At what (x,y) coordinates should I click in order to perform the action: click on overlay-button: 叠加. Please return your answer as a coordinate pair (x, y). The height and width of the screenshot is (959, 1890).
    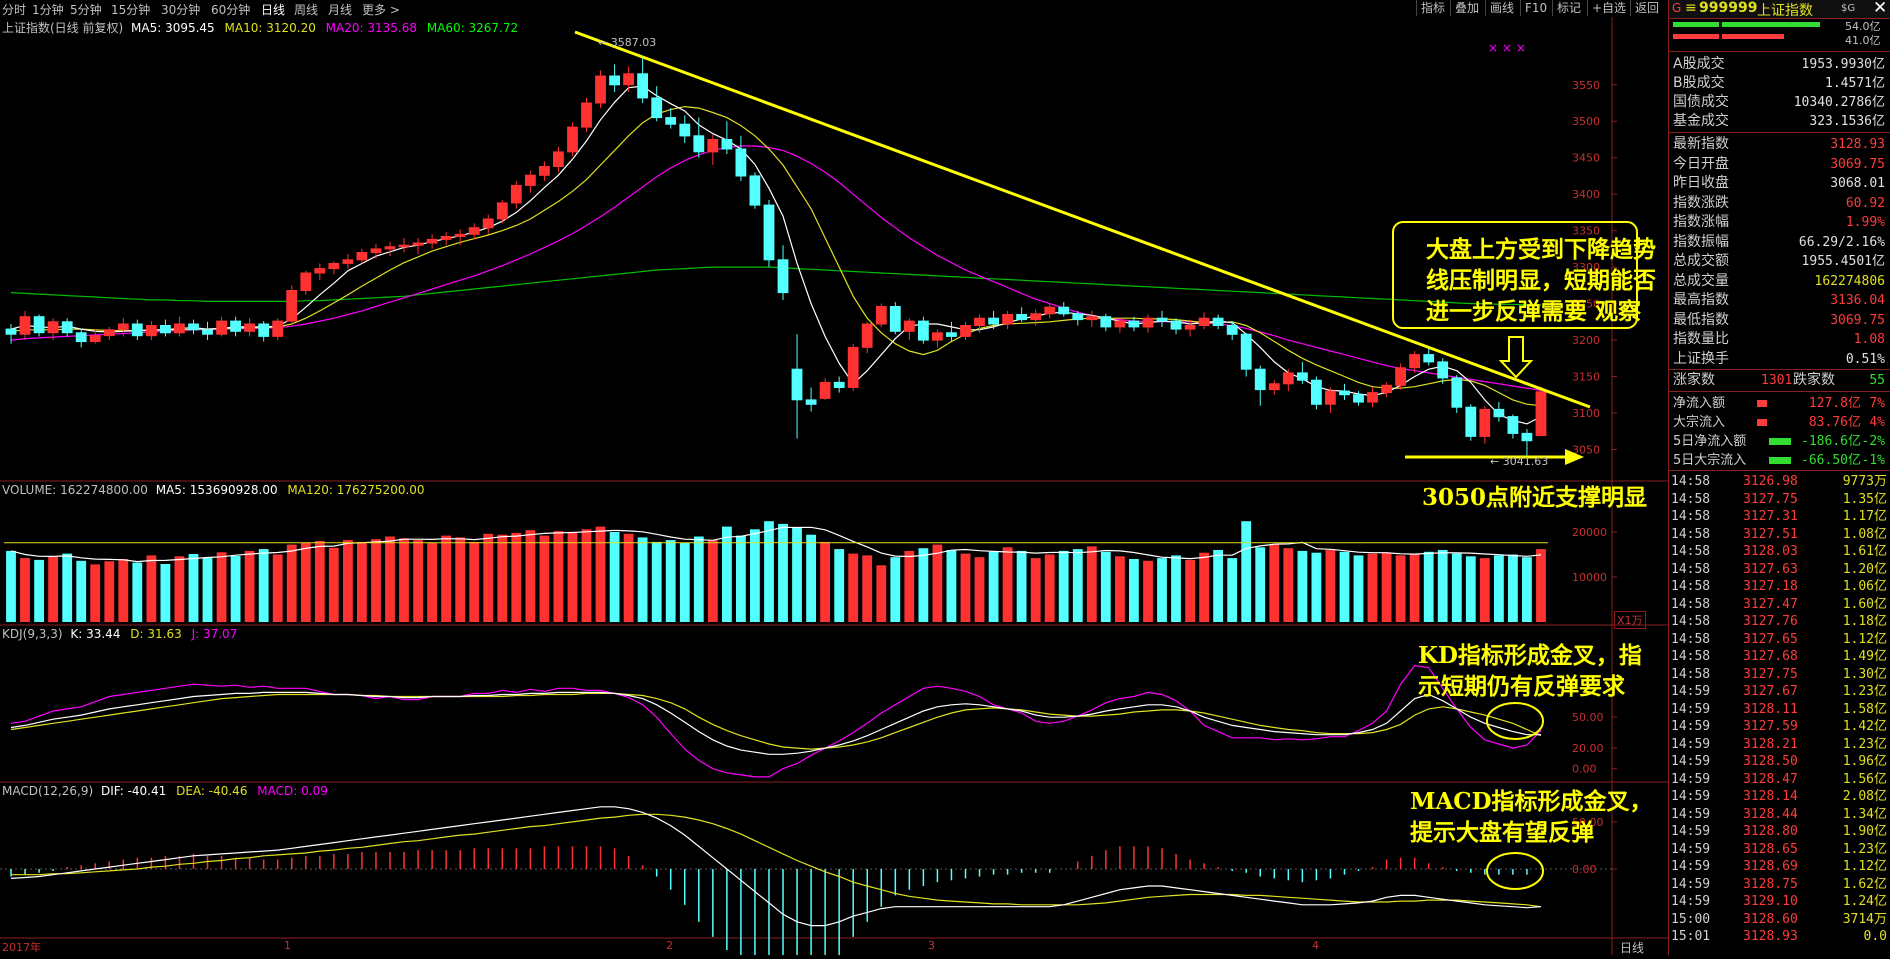
    Looking at the image, I should click on (1466, 8).